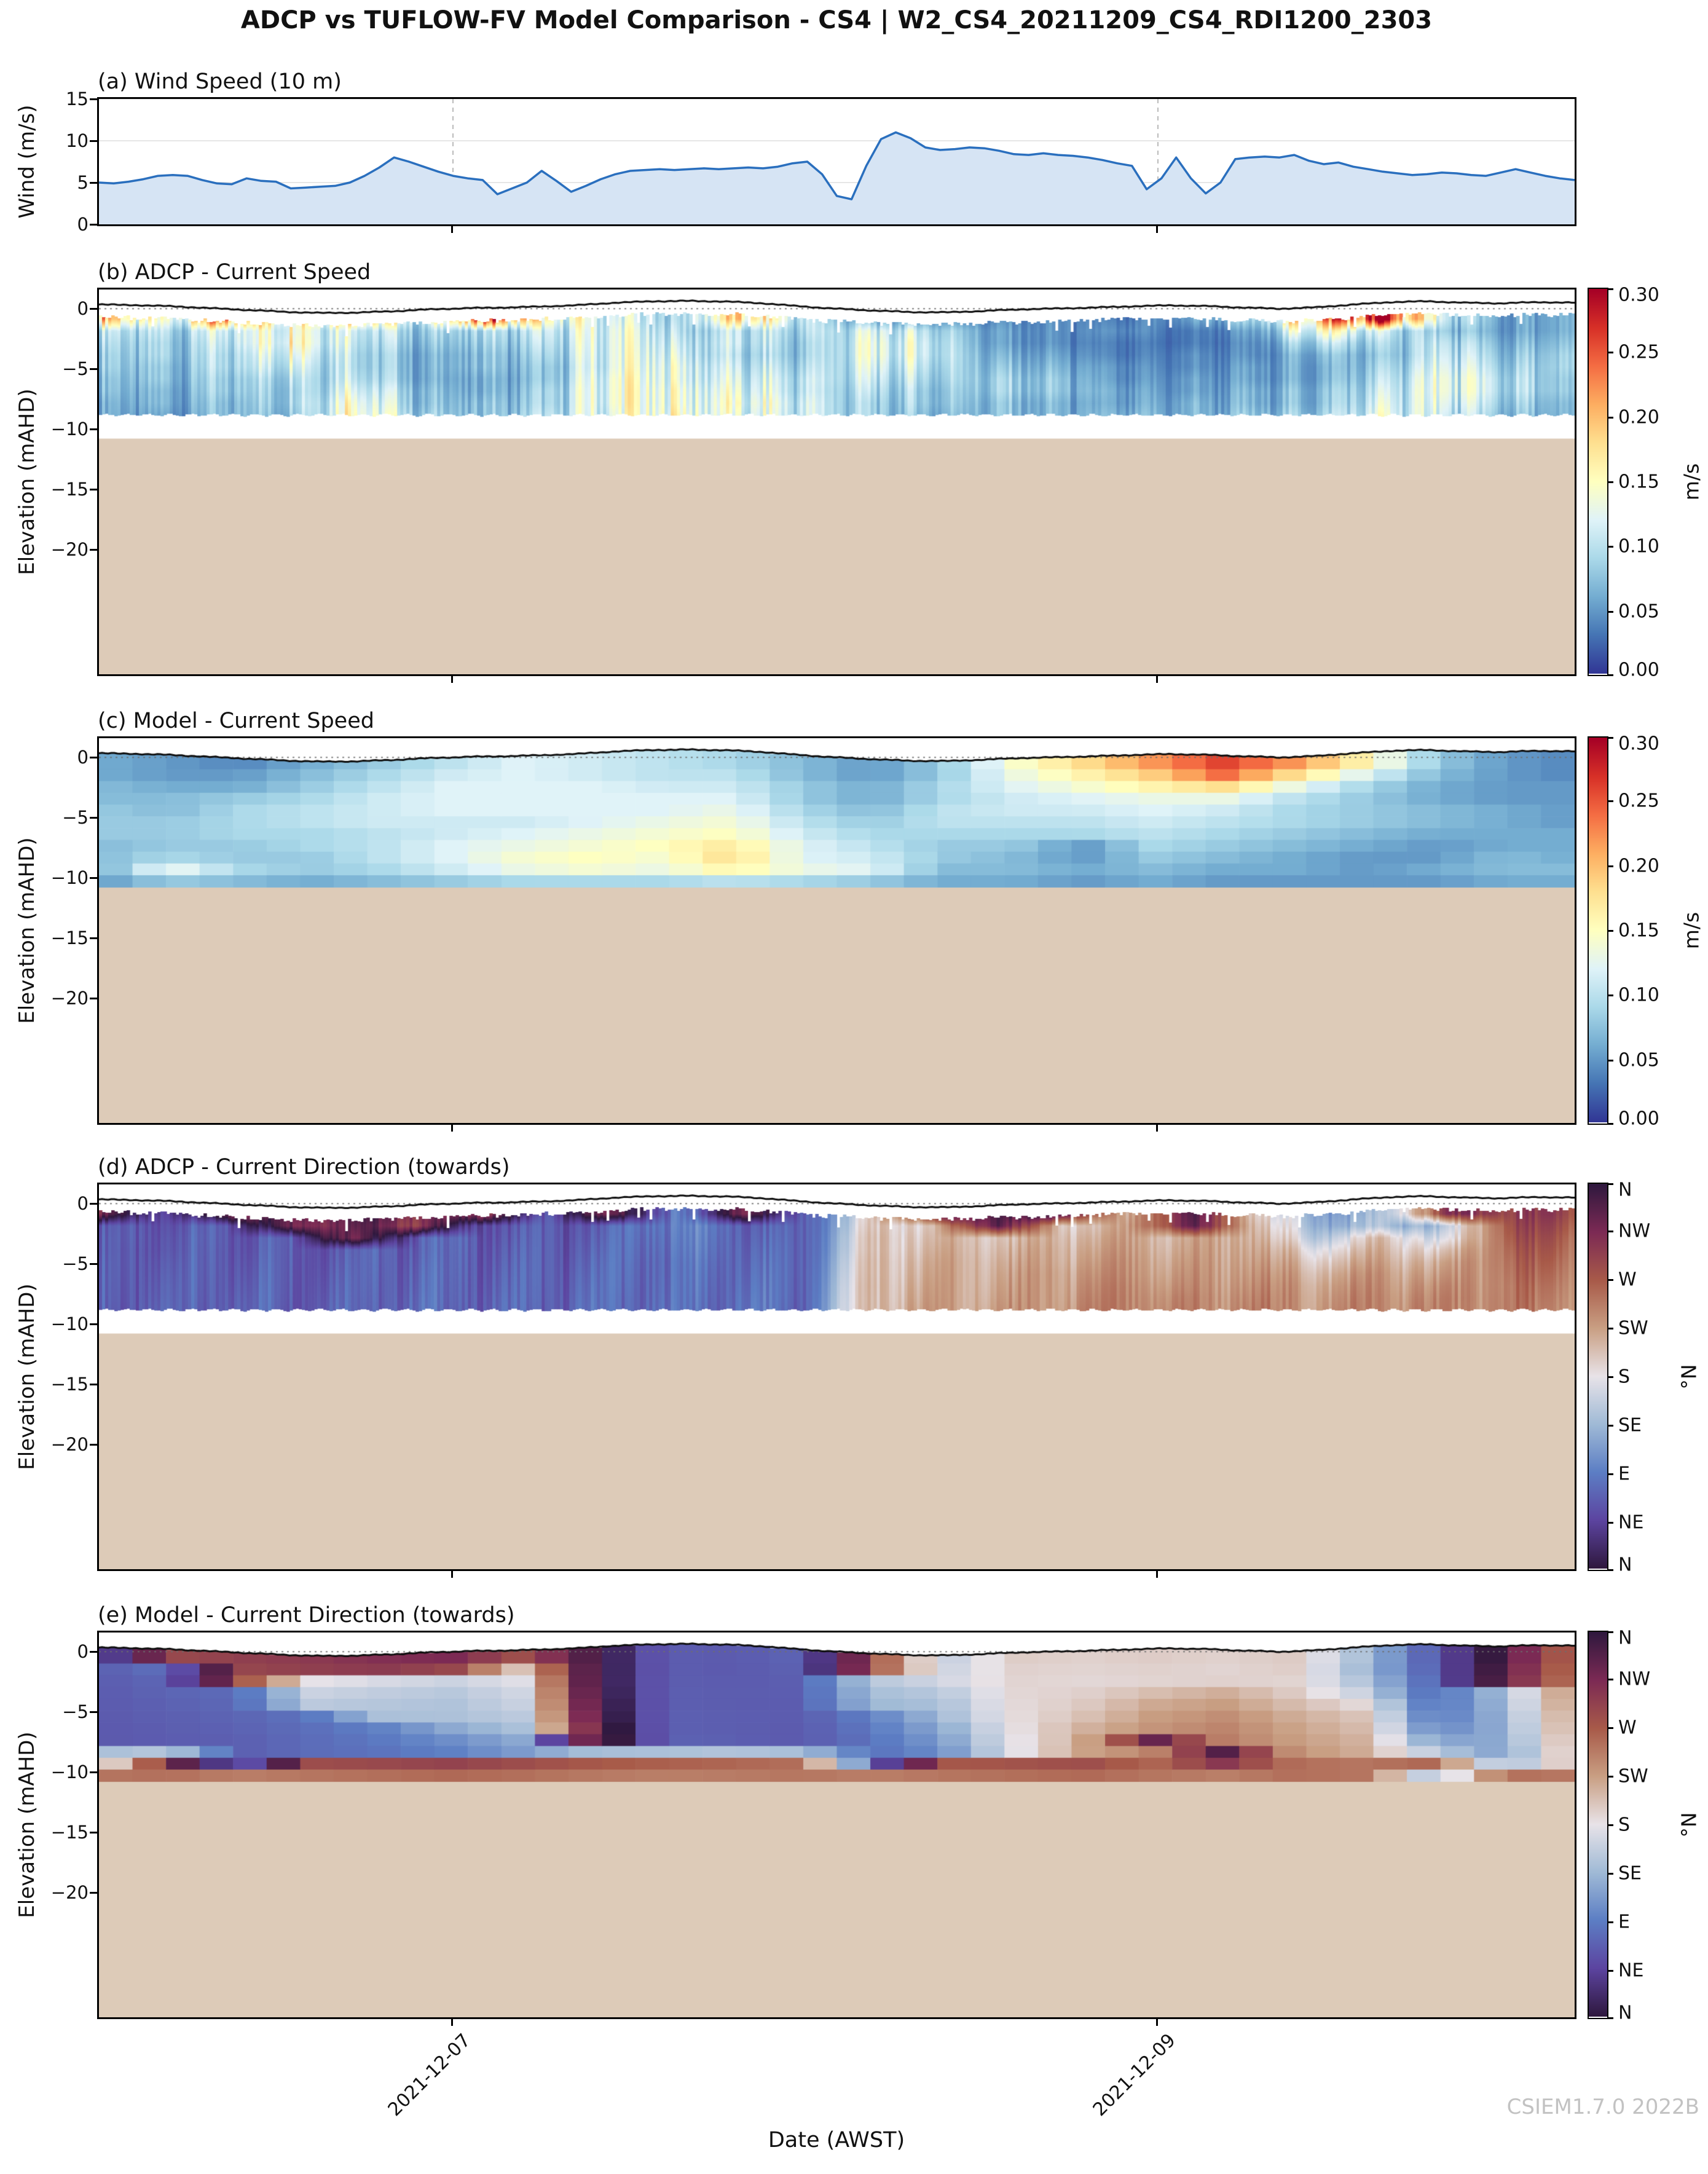 This screenshot has width=1708, height=2174. I want to click on panel-d-title: (d) ADCP - Current Direction (towards), so click(304, 1167).